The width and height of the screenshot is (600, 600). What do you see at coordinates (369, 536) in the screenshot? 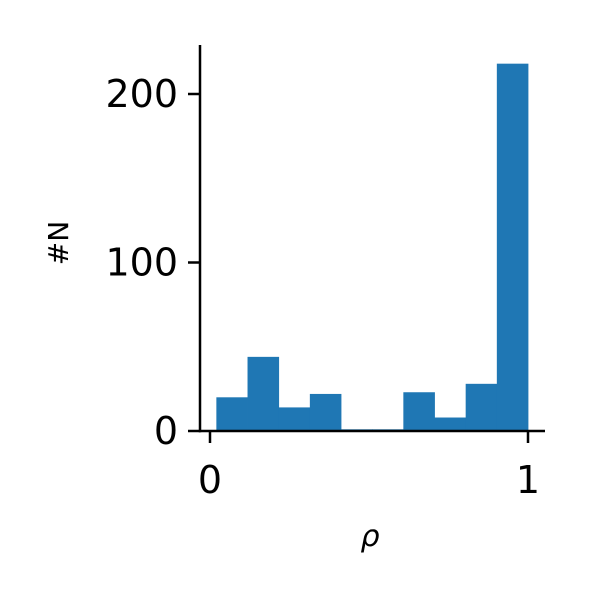
I see `x-axis-label: ρ` at bounding box center [369, 536].